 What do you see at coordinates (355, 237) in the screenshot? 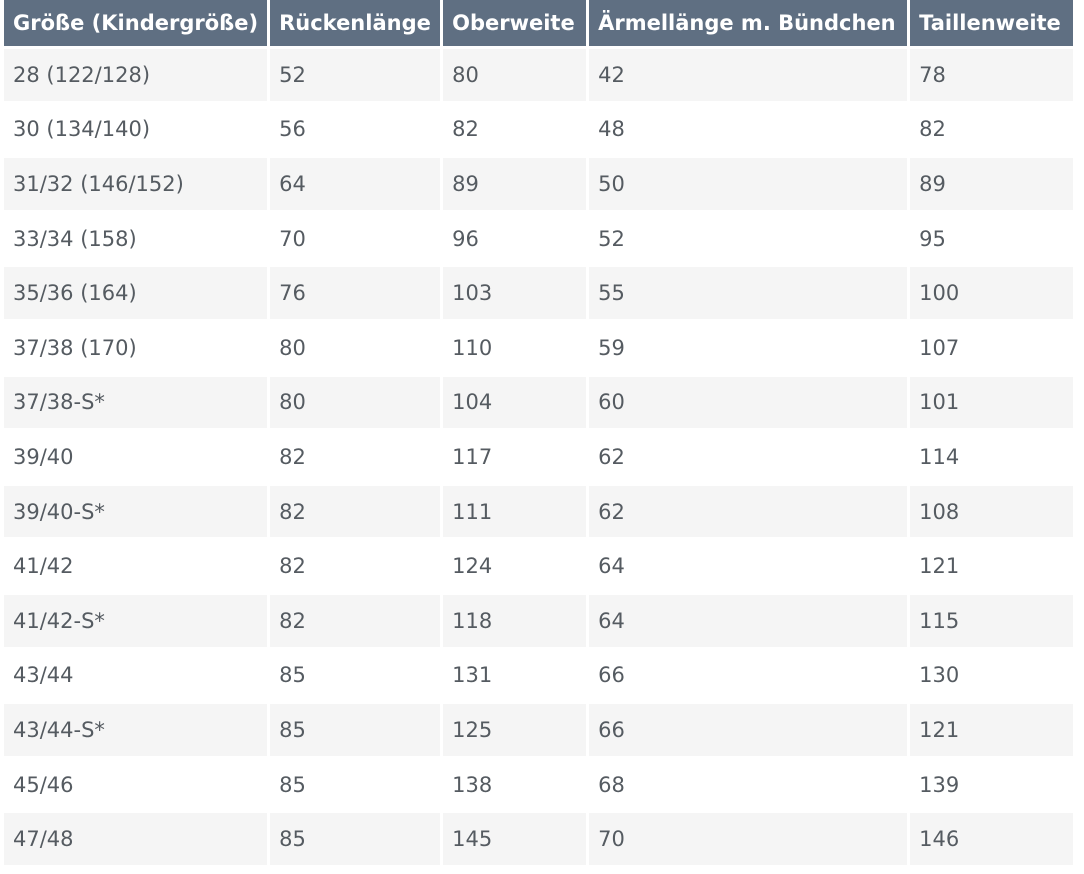
I see `cell-back-length: 70` at bounding box center [355, 237].